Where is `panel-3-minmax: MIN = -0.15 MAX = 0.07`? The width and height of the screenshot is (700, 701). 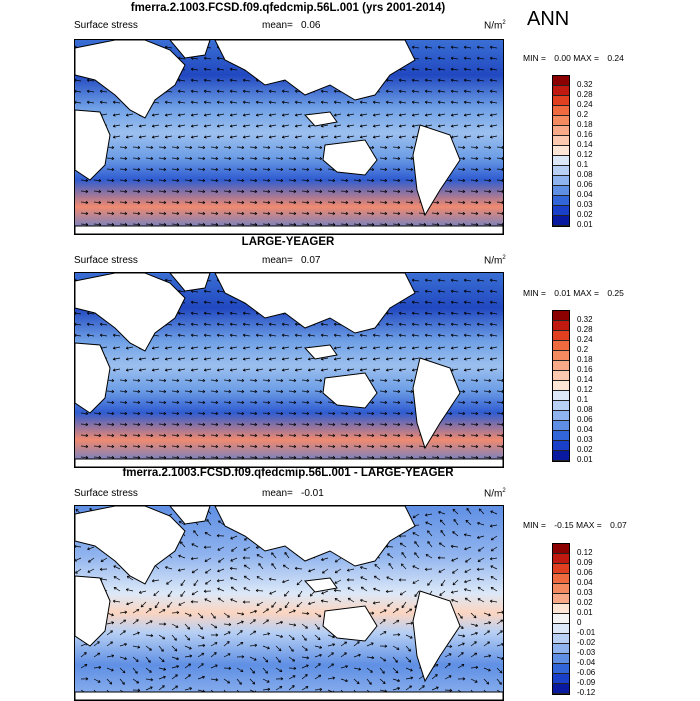
panel-3-minmax: MIN = -0.15 MAX = 0.07 is located at coordinates (575, 525).